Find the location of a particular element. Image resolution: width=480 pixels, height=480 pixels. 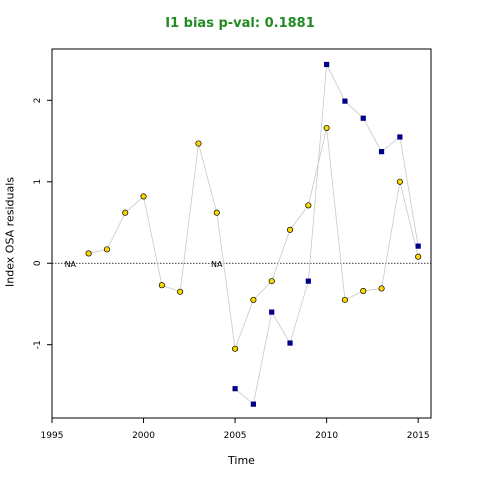

x-tick-label: 2010 is located at coordinates (326, 436).